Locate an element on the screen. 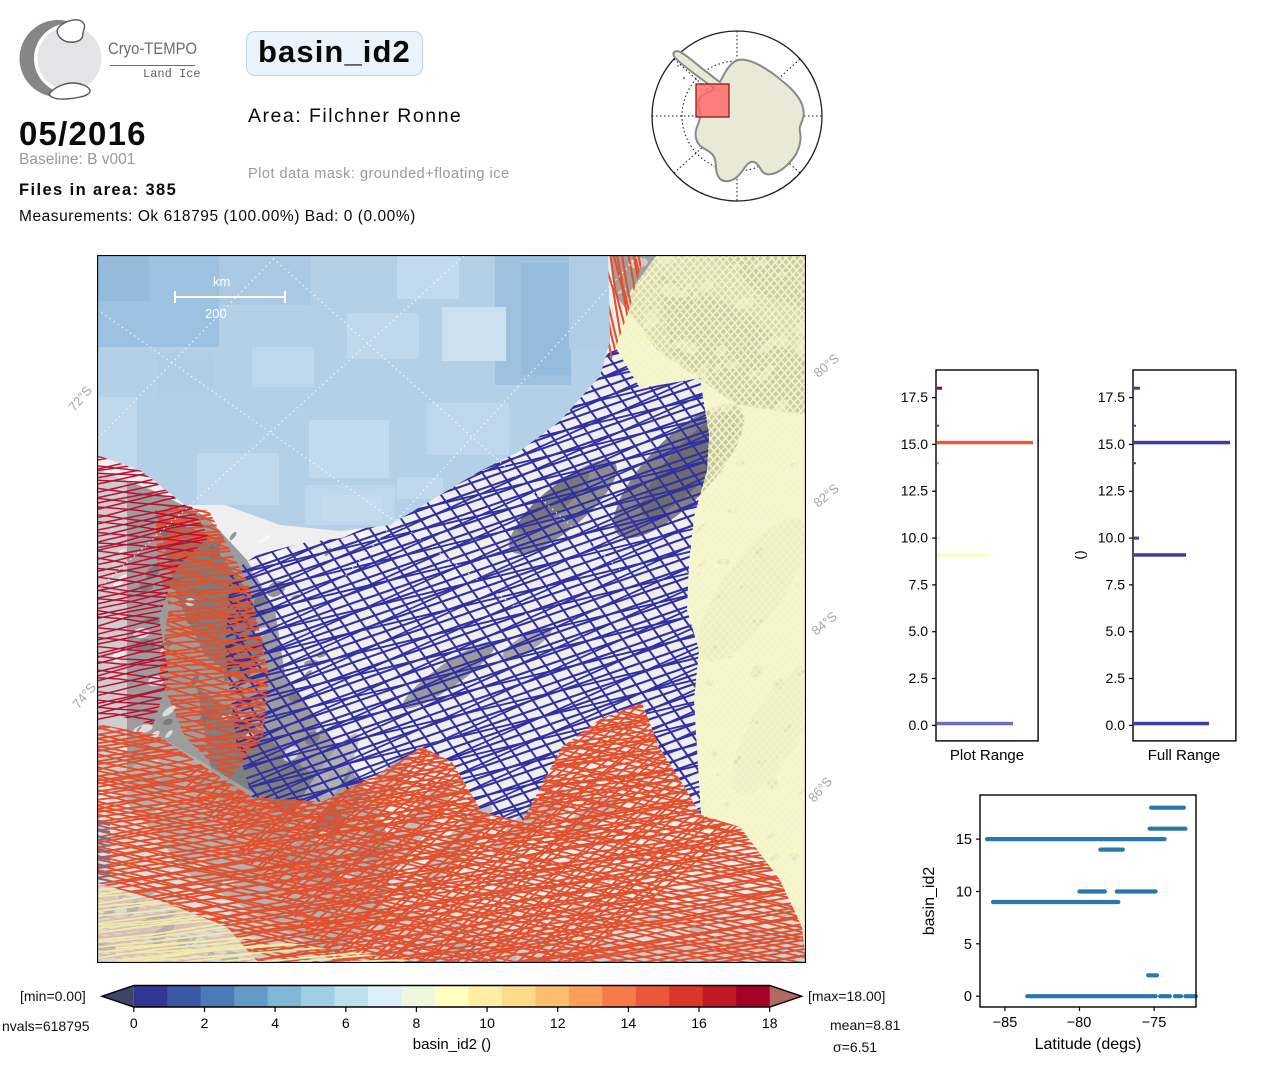  svg-text: 2 is located at coordinates (205, 1023).